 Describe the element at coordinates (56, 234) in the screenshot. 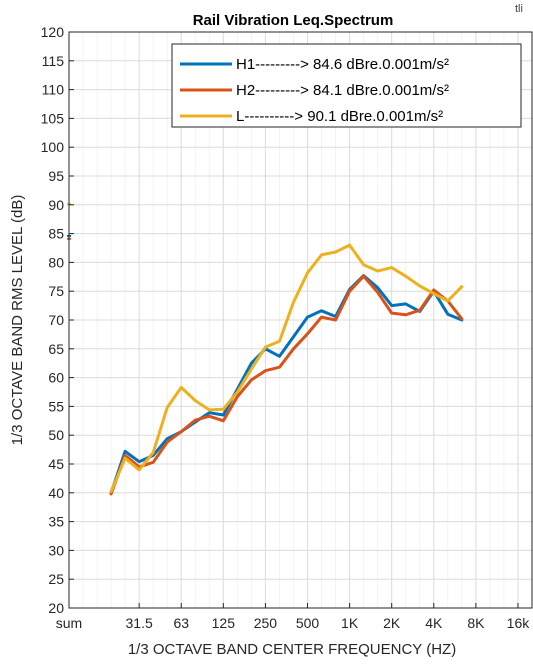

I see `y-tick-label: 85` at that location.